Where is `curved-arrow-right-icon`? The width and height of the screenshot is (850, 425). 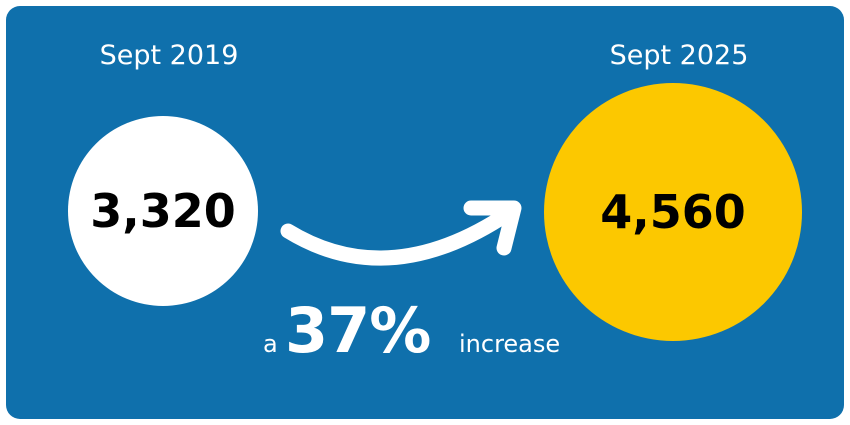 curved-arrow-right-icon is located at coordinates (401, 233).